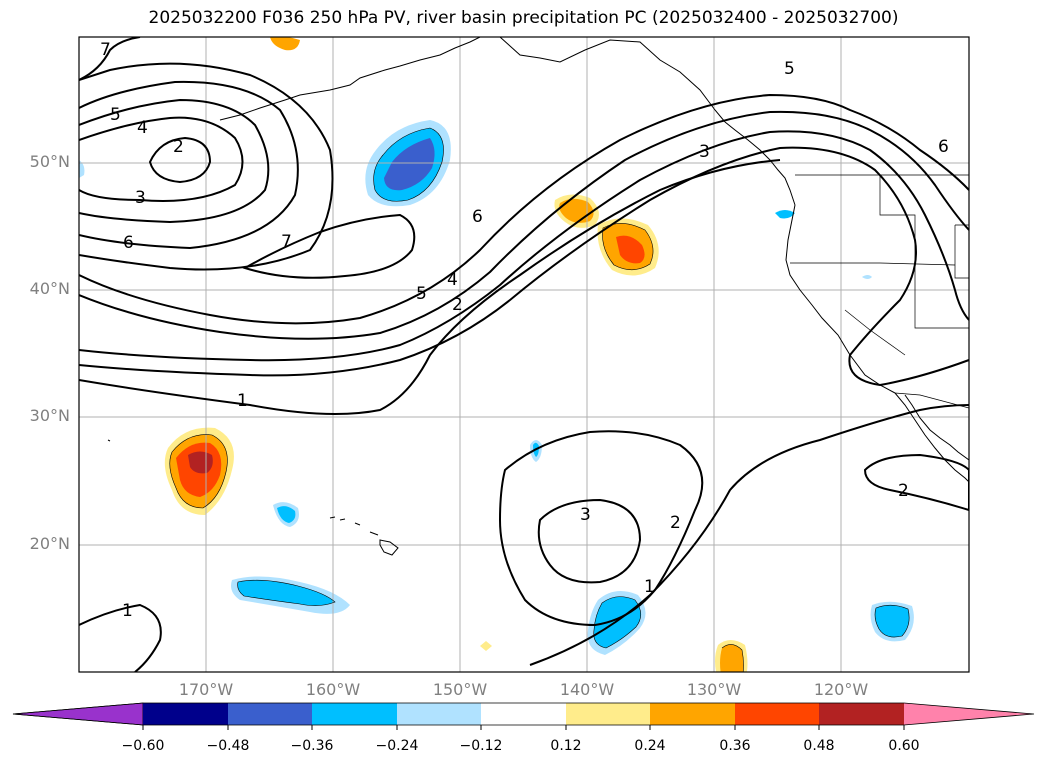 The width and height of the screenshot is (1047, 765). I want to click on pv-contour-3-sub, so click(589, 541).